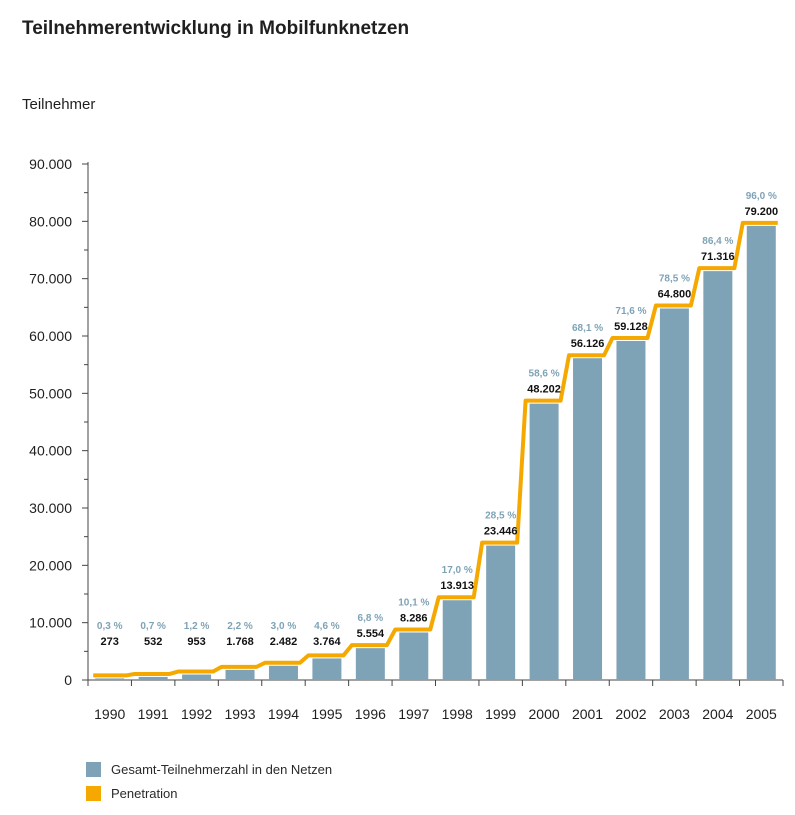  I want to click on value-label: 5.554, so click(371, 634).